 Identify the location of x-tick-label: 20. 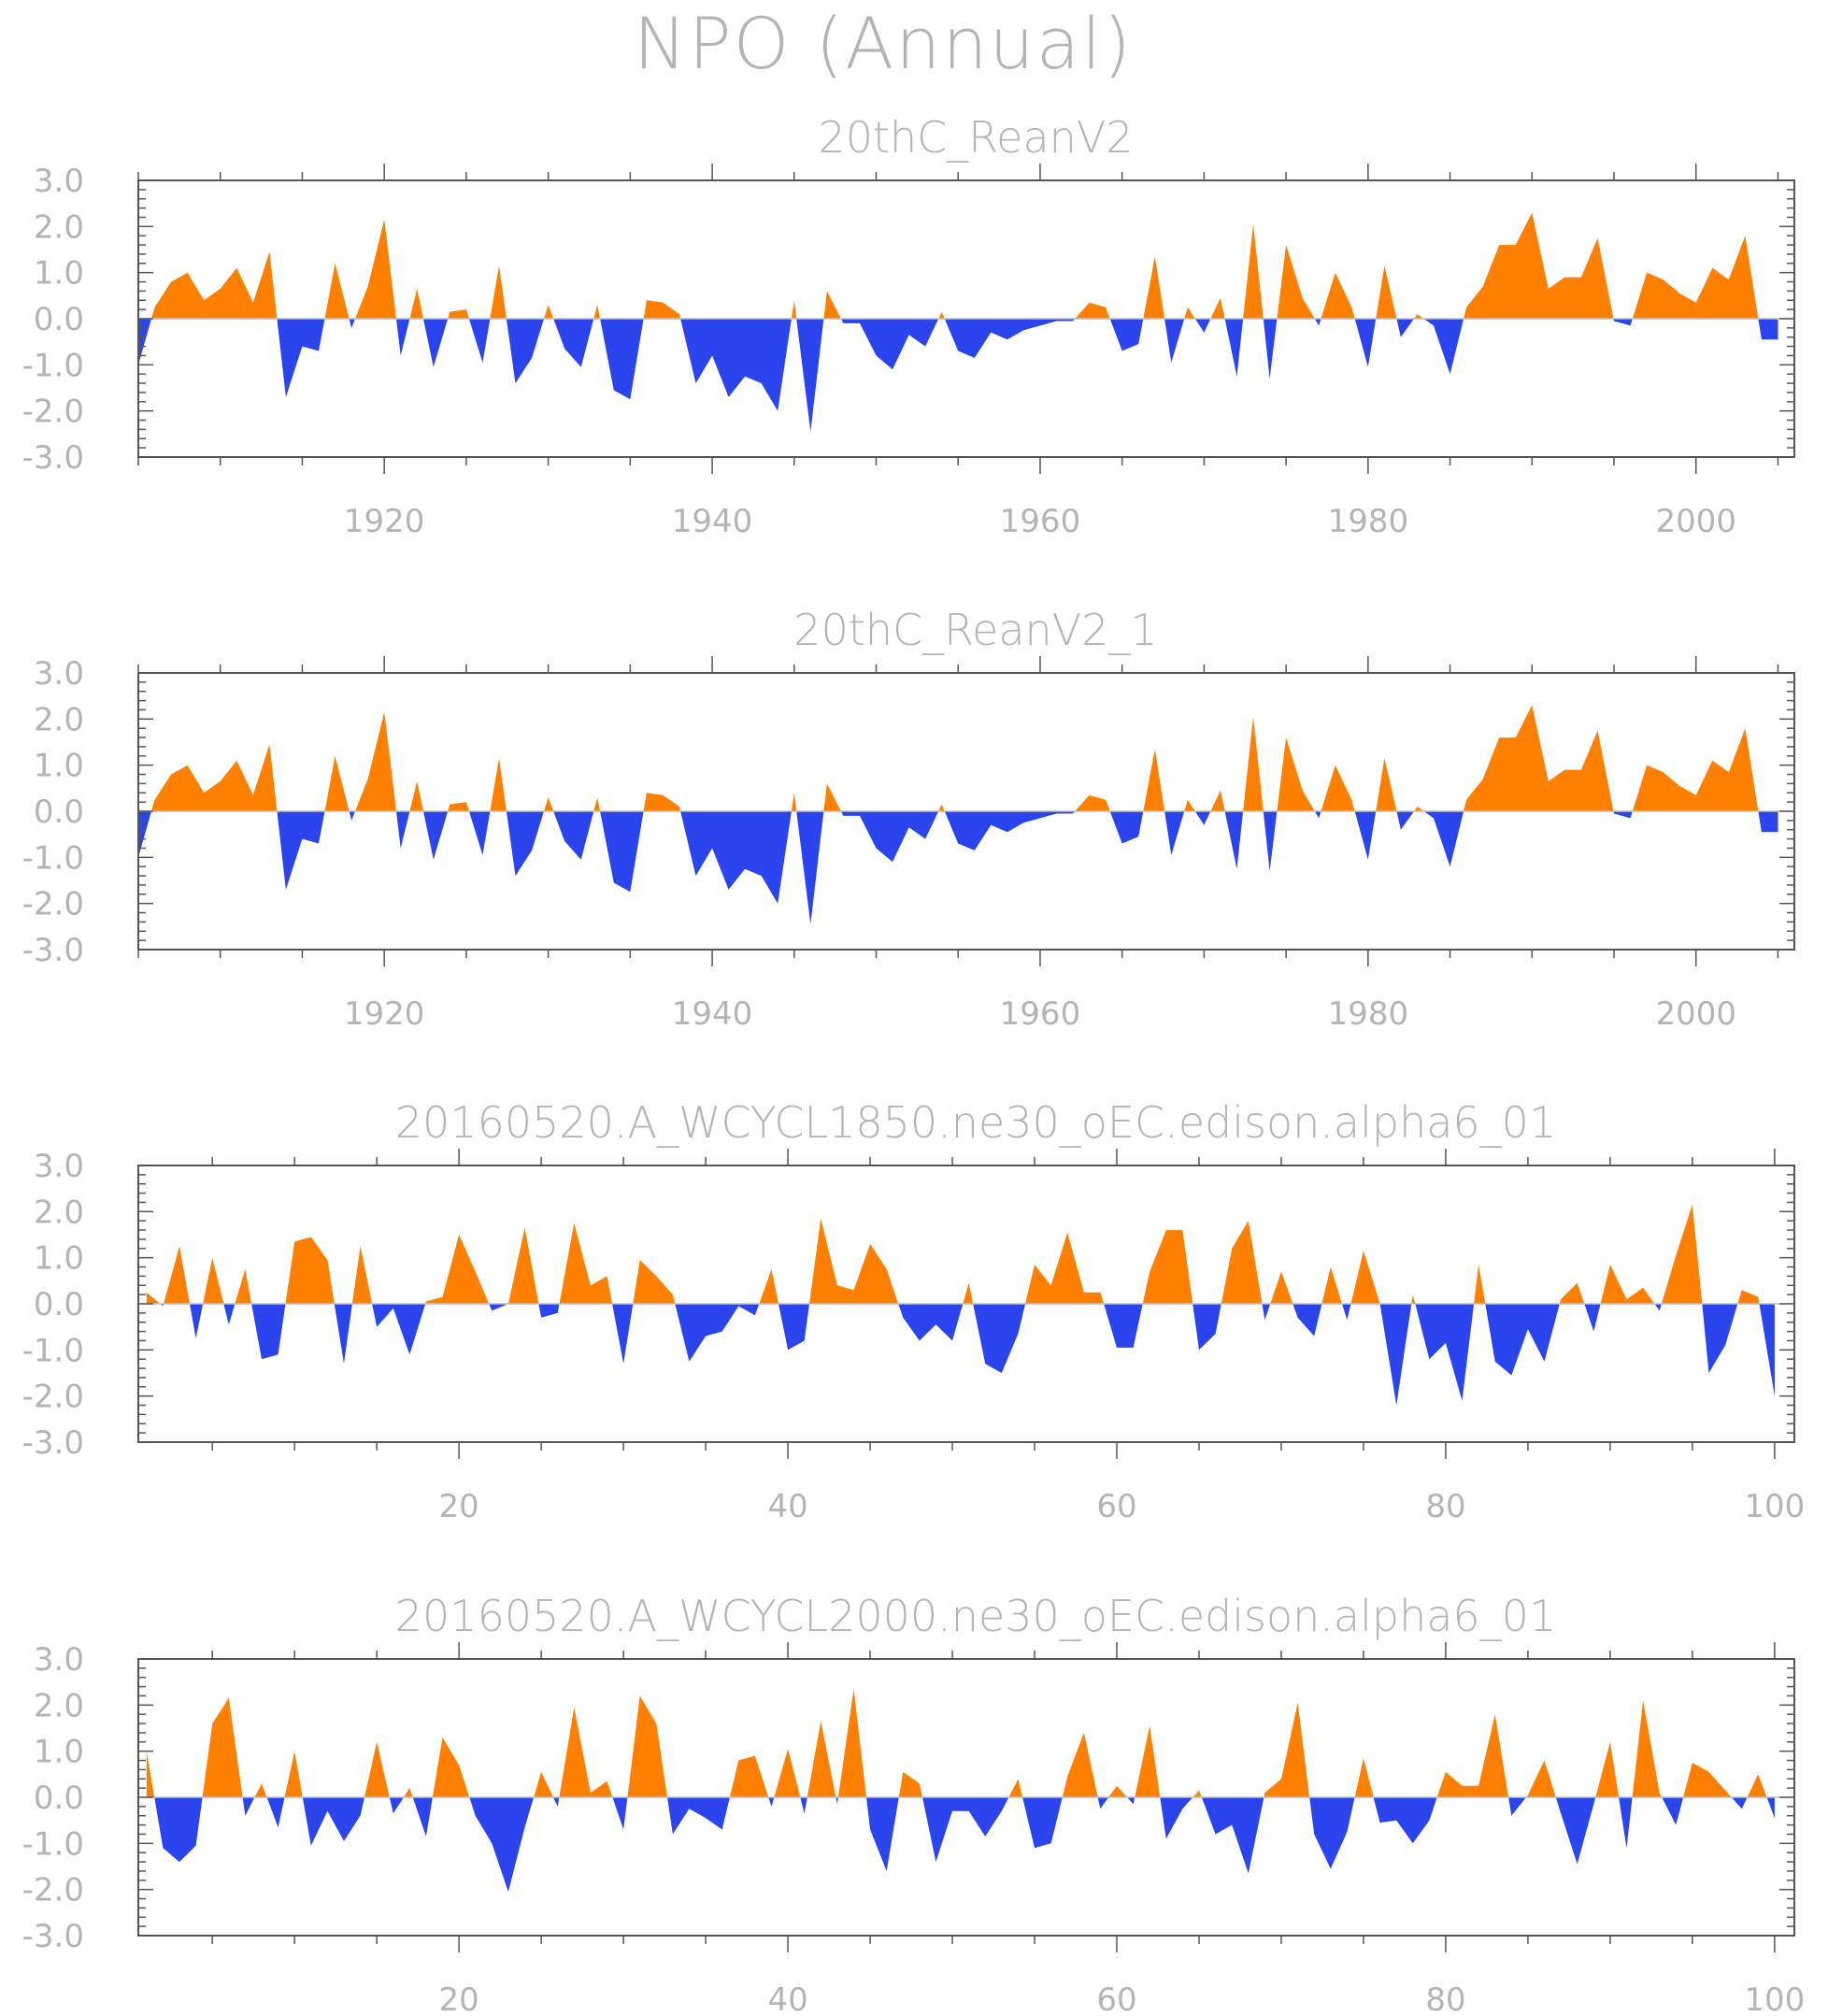
(459, 1506).